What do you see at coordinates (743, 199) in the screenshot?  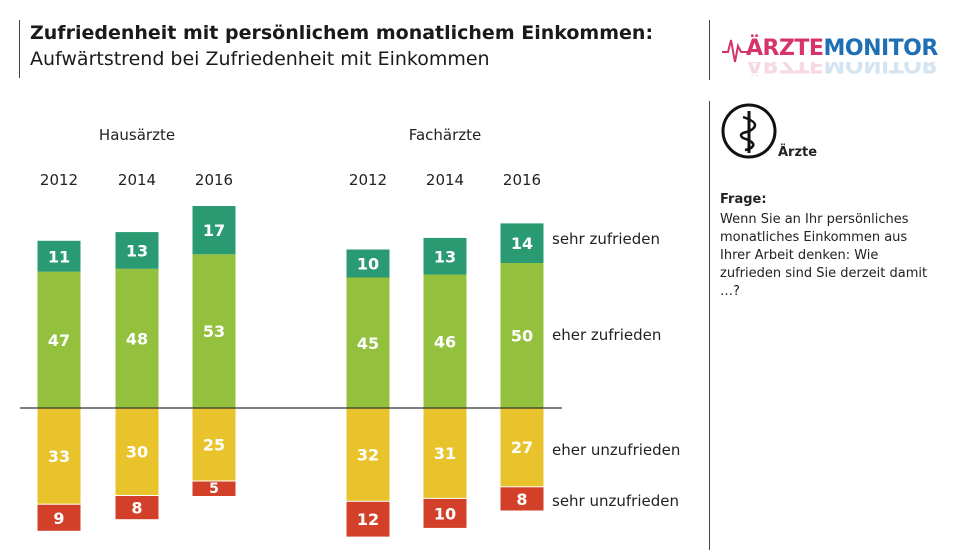 I see `question-title: Frage:` at bounding box center [743, 199].